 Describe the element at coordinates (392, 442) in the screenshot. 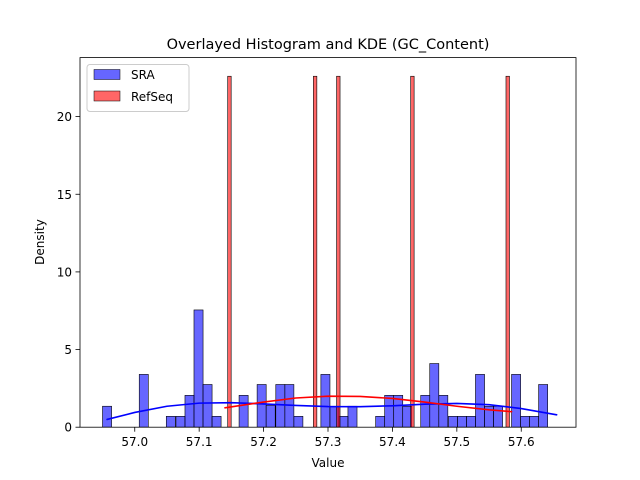

I see `x-tick-label: 57.4` at that location.